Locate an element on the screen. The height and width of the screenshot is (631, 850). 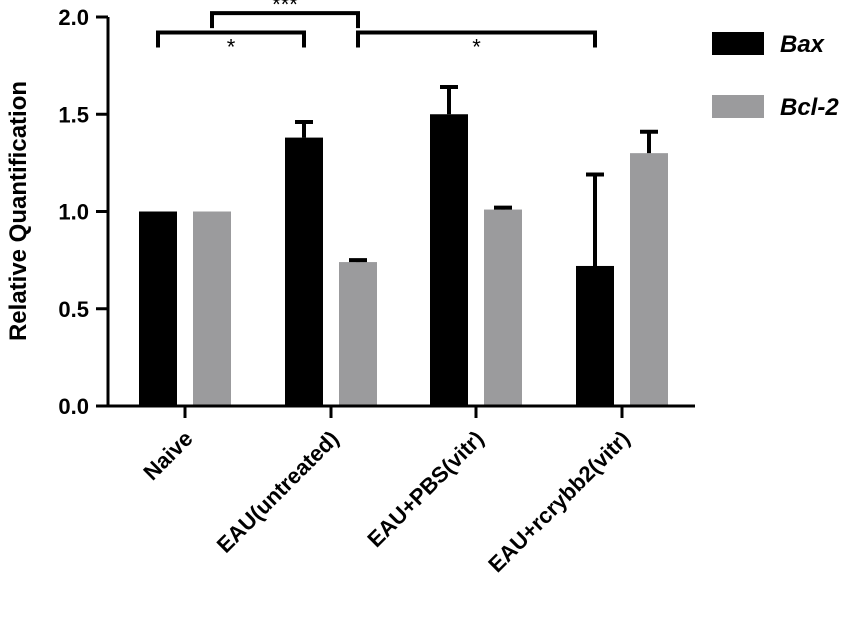
x-tick-label: EAU(untreated) is located at coordinates (278, 492).